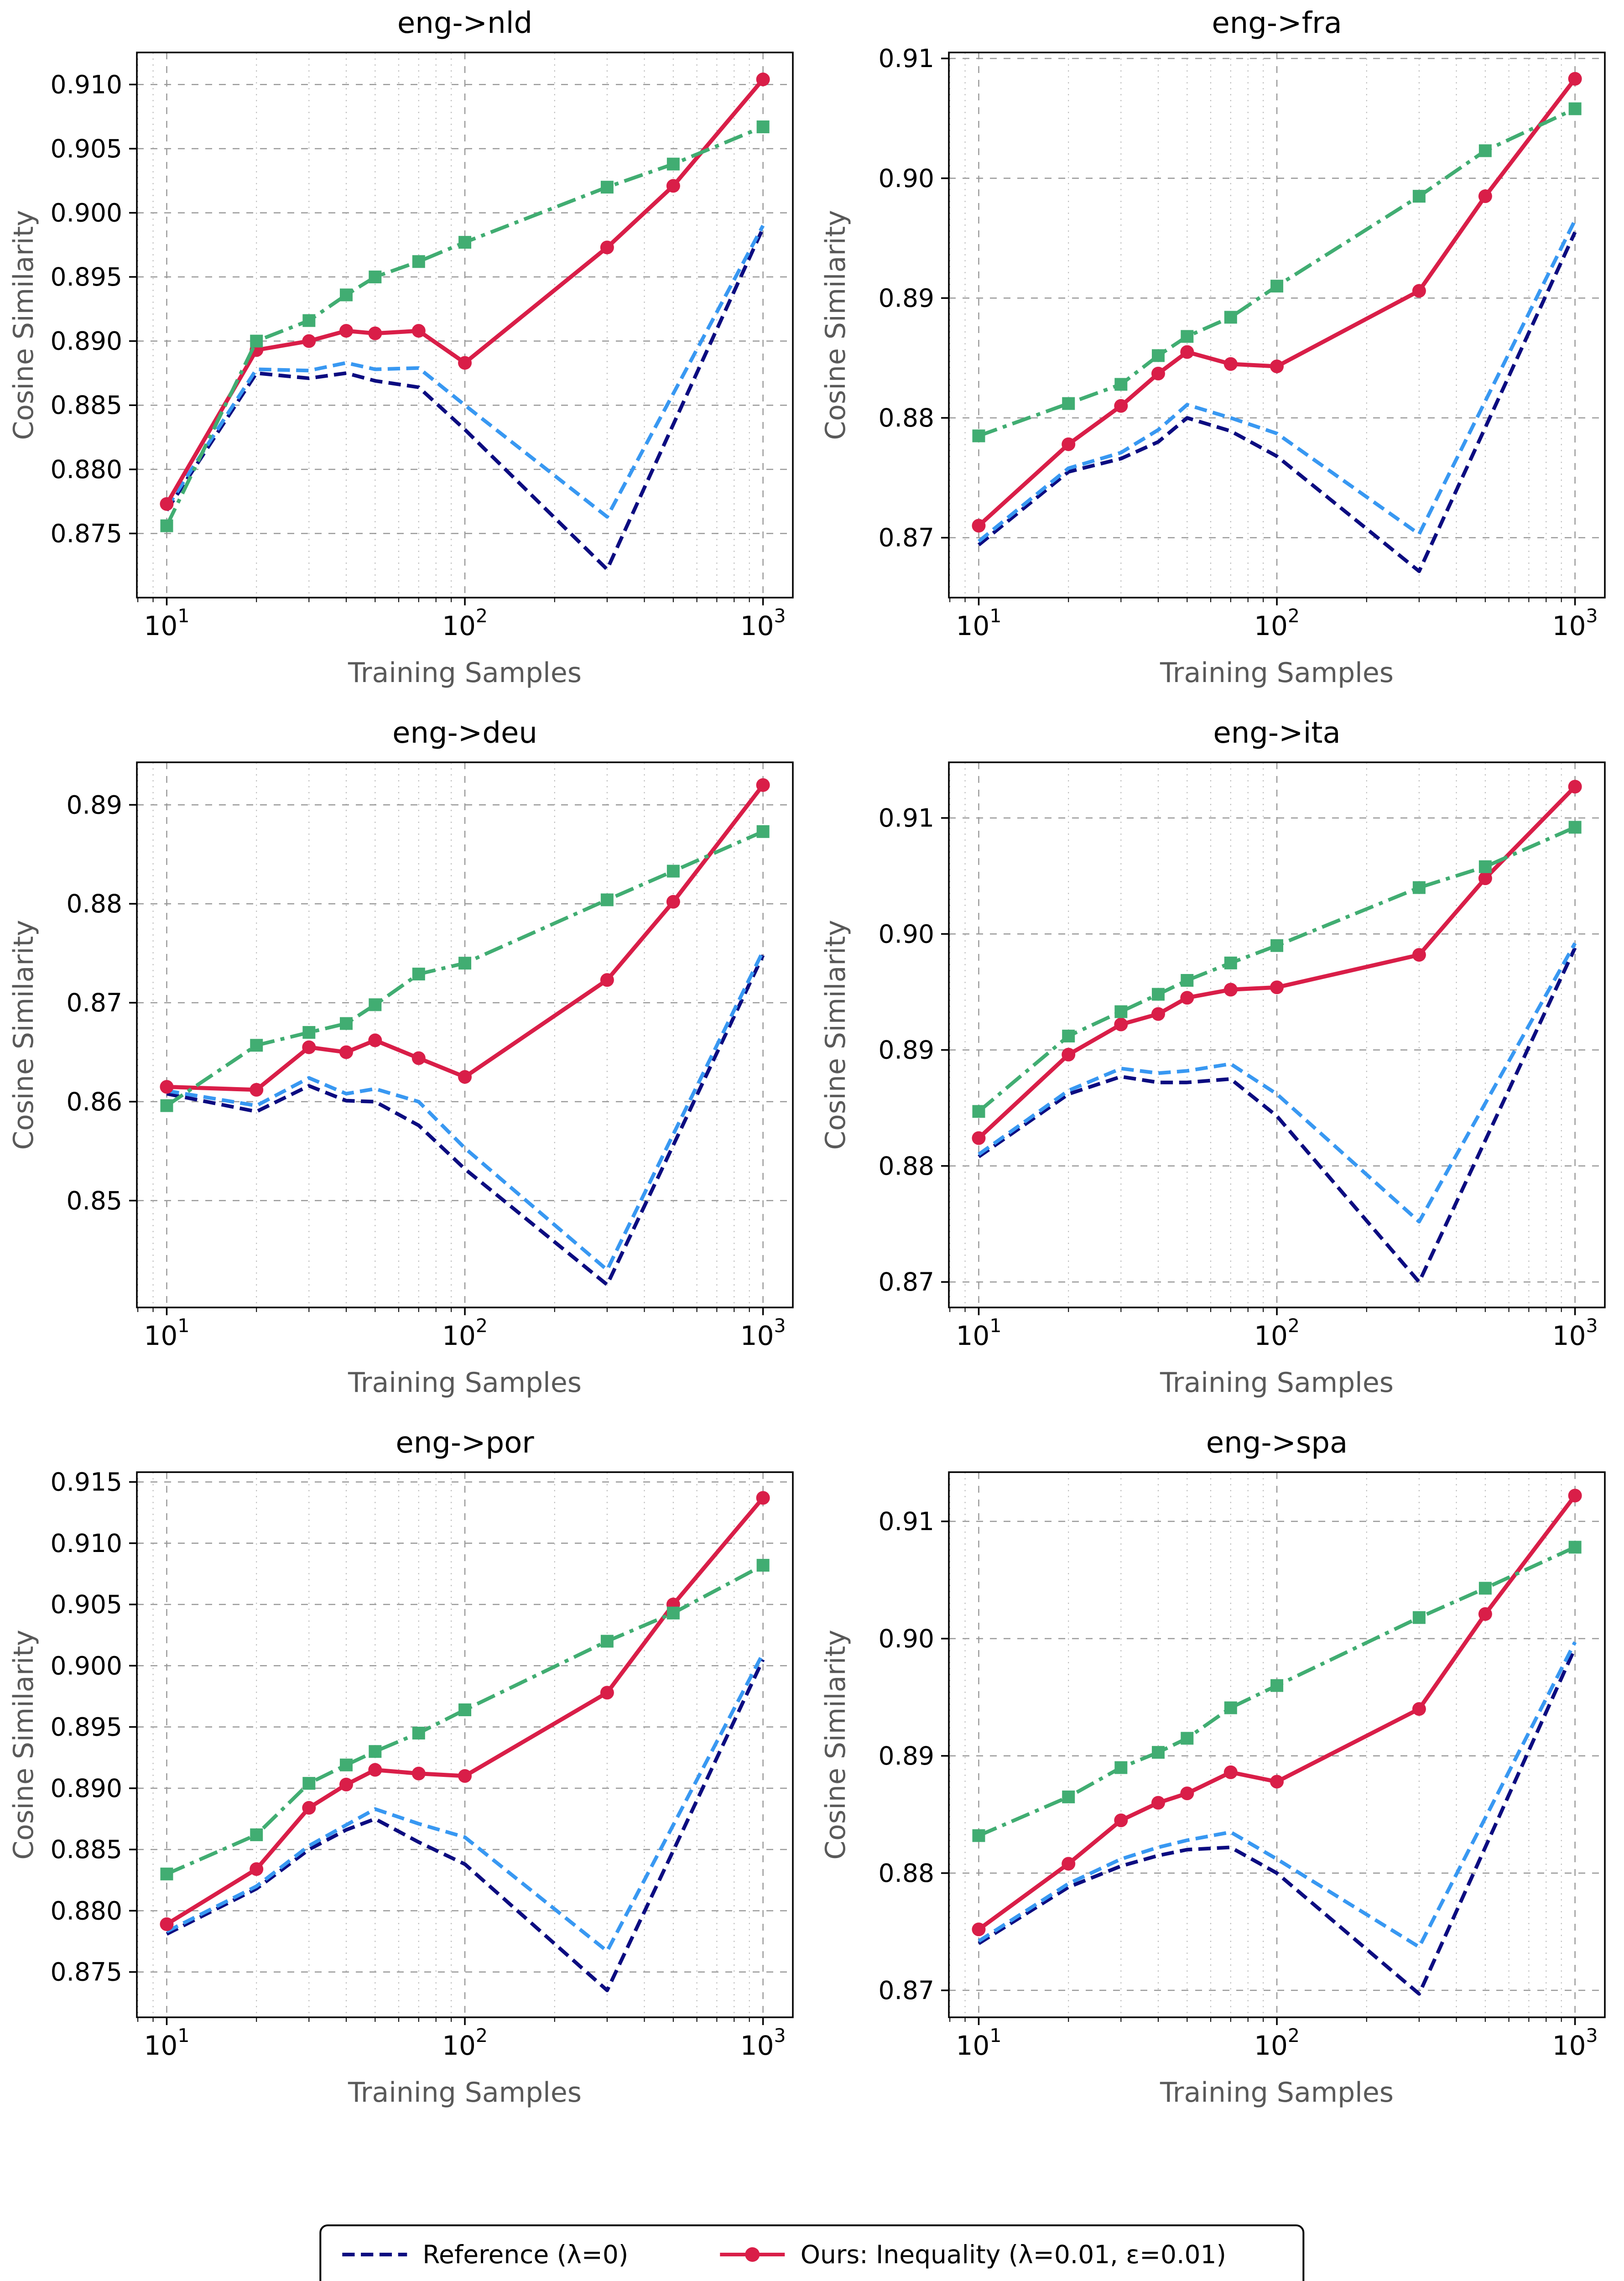 This screenshot has width=1624, height=2281. I want to click on svg-text: 0.900, so click(86, 212).